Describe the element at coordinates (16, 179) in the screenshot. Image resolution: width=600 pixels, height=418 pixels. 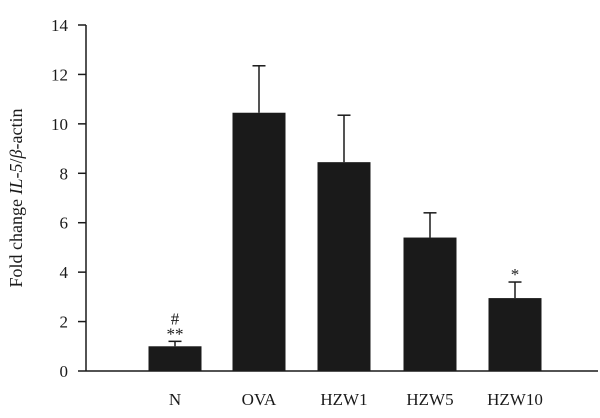
I see `y-axis-title-gene: IL-5` at that location.